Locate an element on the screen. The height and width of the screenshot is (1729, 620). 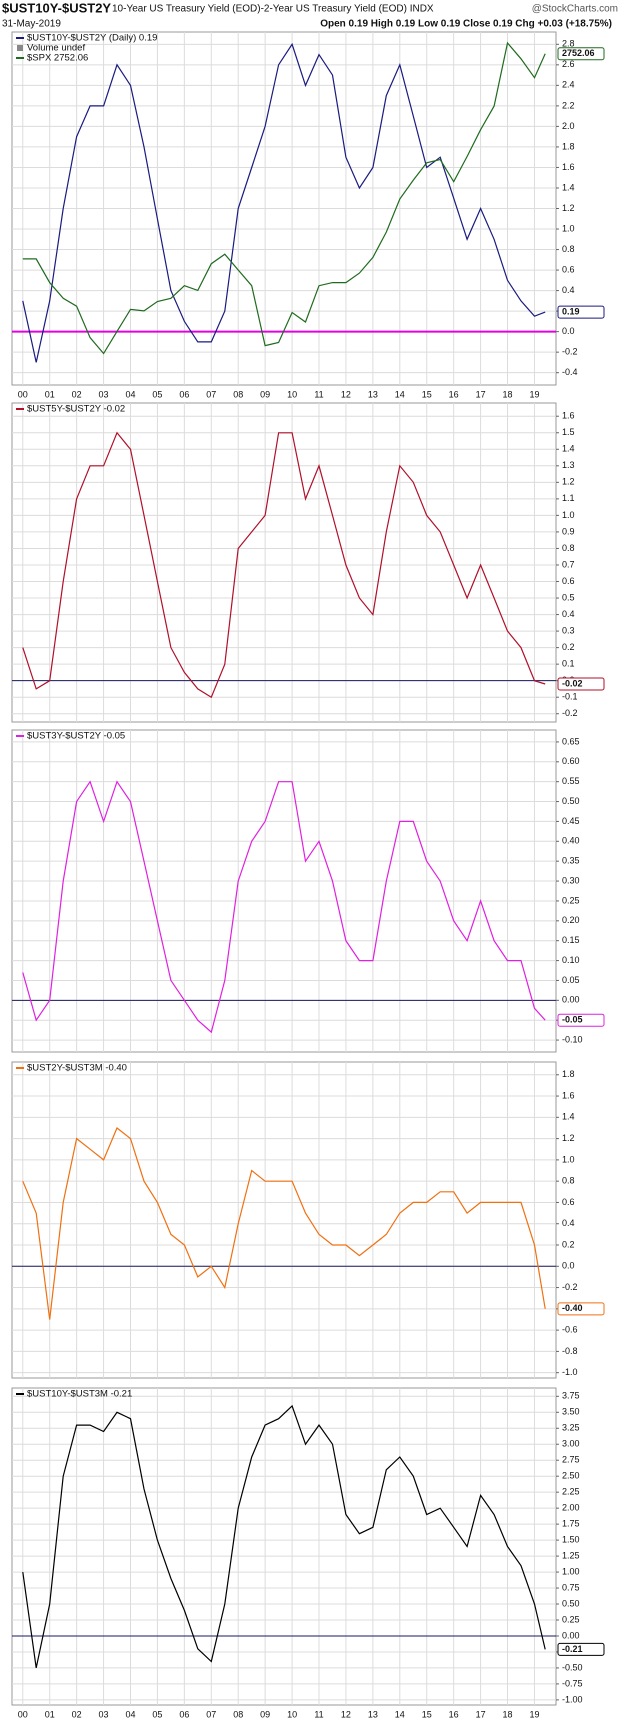
last-value-label: 0.19 is located at coordinates (571, 312).